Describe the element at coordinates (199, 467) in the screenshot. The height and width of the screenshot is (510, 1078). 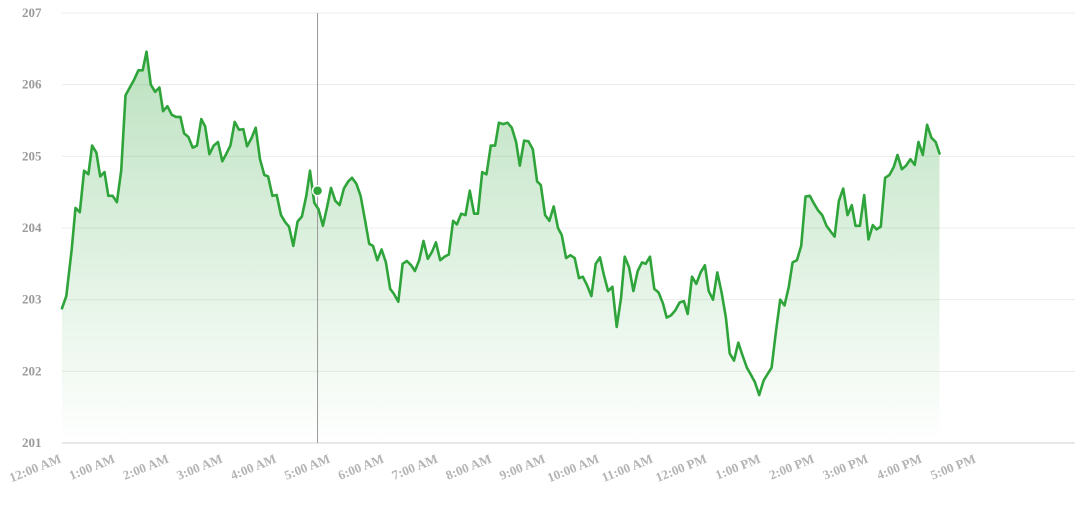
I see `x-tick-label: 3:00 AM` at that location.